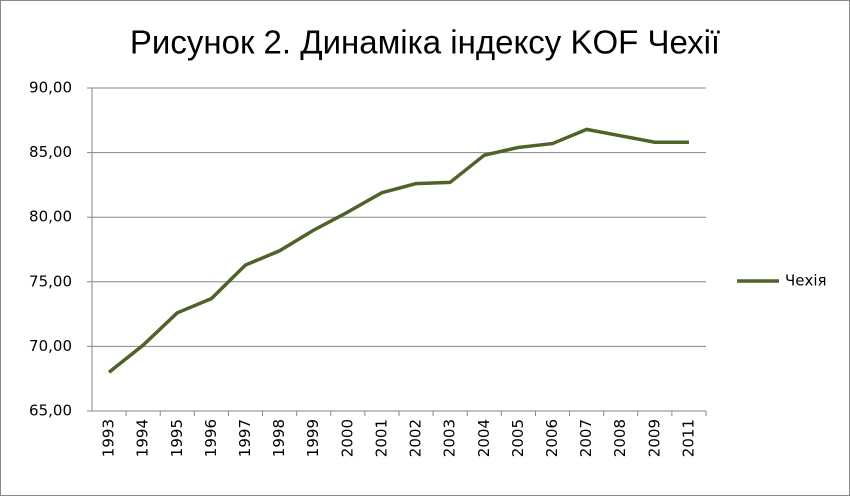 The height and width of the screenshot is (496, 850). Describe the element at coordinates (806, 281) in the screenshot. I see `legend-label: Чехія` at that location.